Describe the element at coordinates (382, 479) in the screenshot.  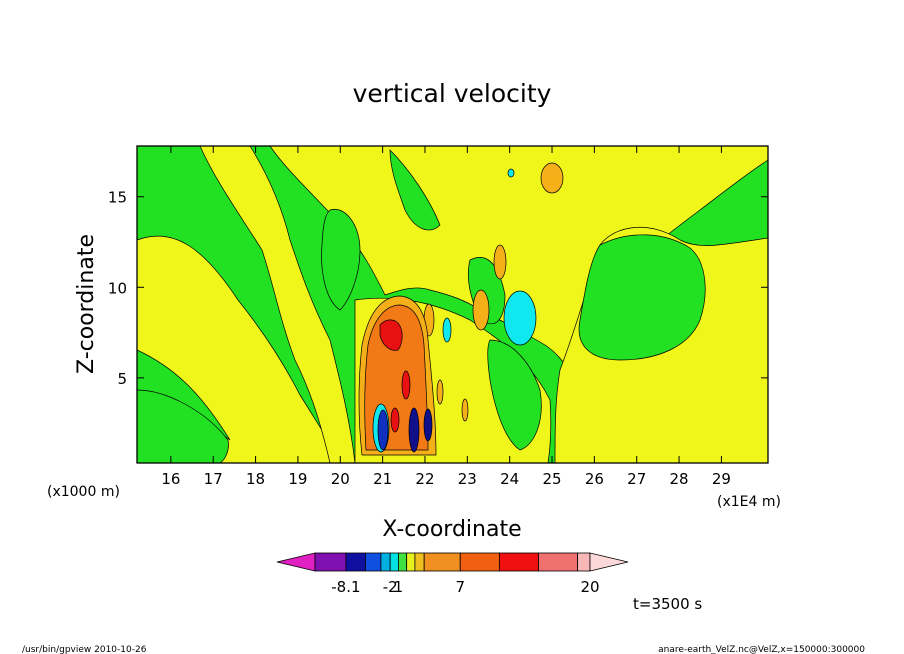
I see `x-tick-label: 21` at that location.